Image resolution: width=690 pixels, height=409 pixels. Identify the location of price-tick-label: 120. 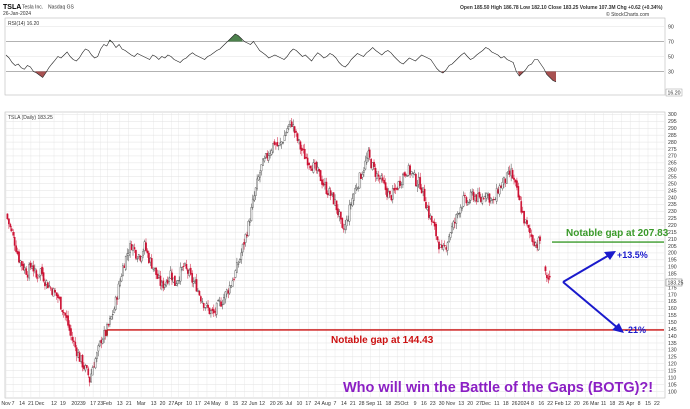
(672, 365).